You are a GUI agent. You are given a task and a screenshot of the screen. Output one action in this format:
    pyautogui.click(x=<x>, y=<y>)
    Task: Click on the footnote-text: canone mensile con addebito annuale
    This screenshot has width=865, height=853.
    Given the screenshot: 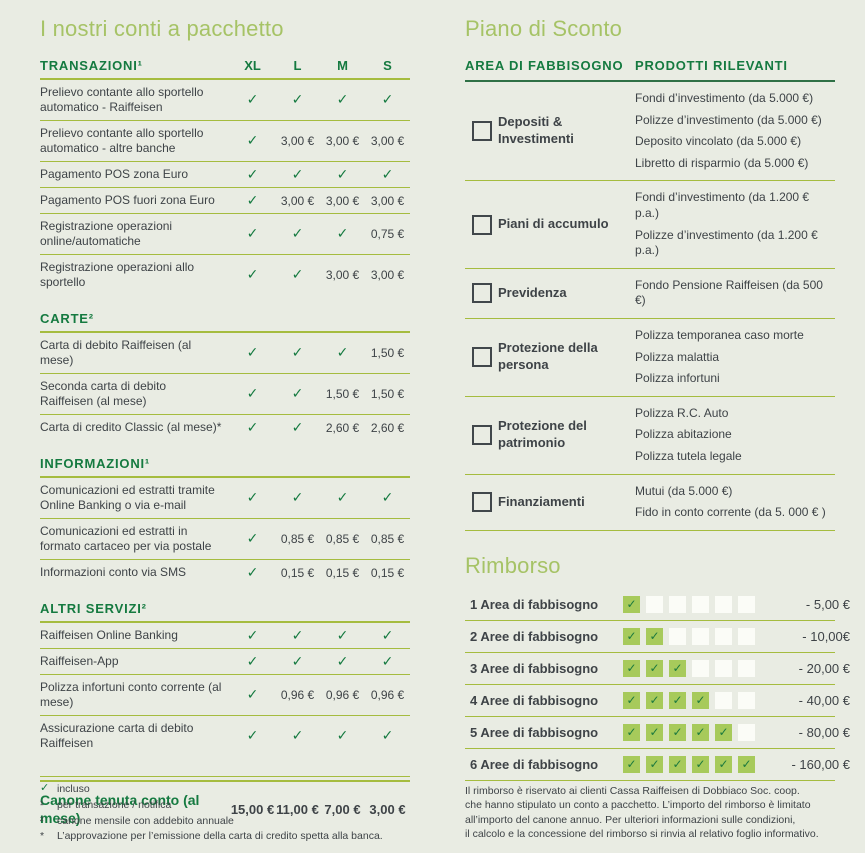 What is the action you would take?
    pyautogui.click(x=145, y=820)
    